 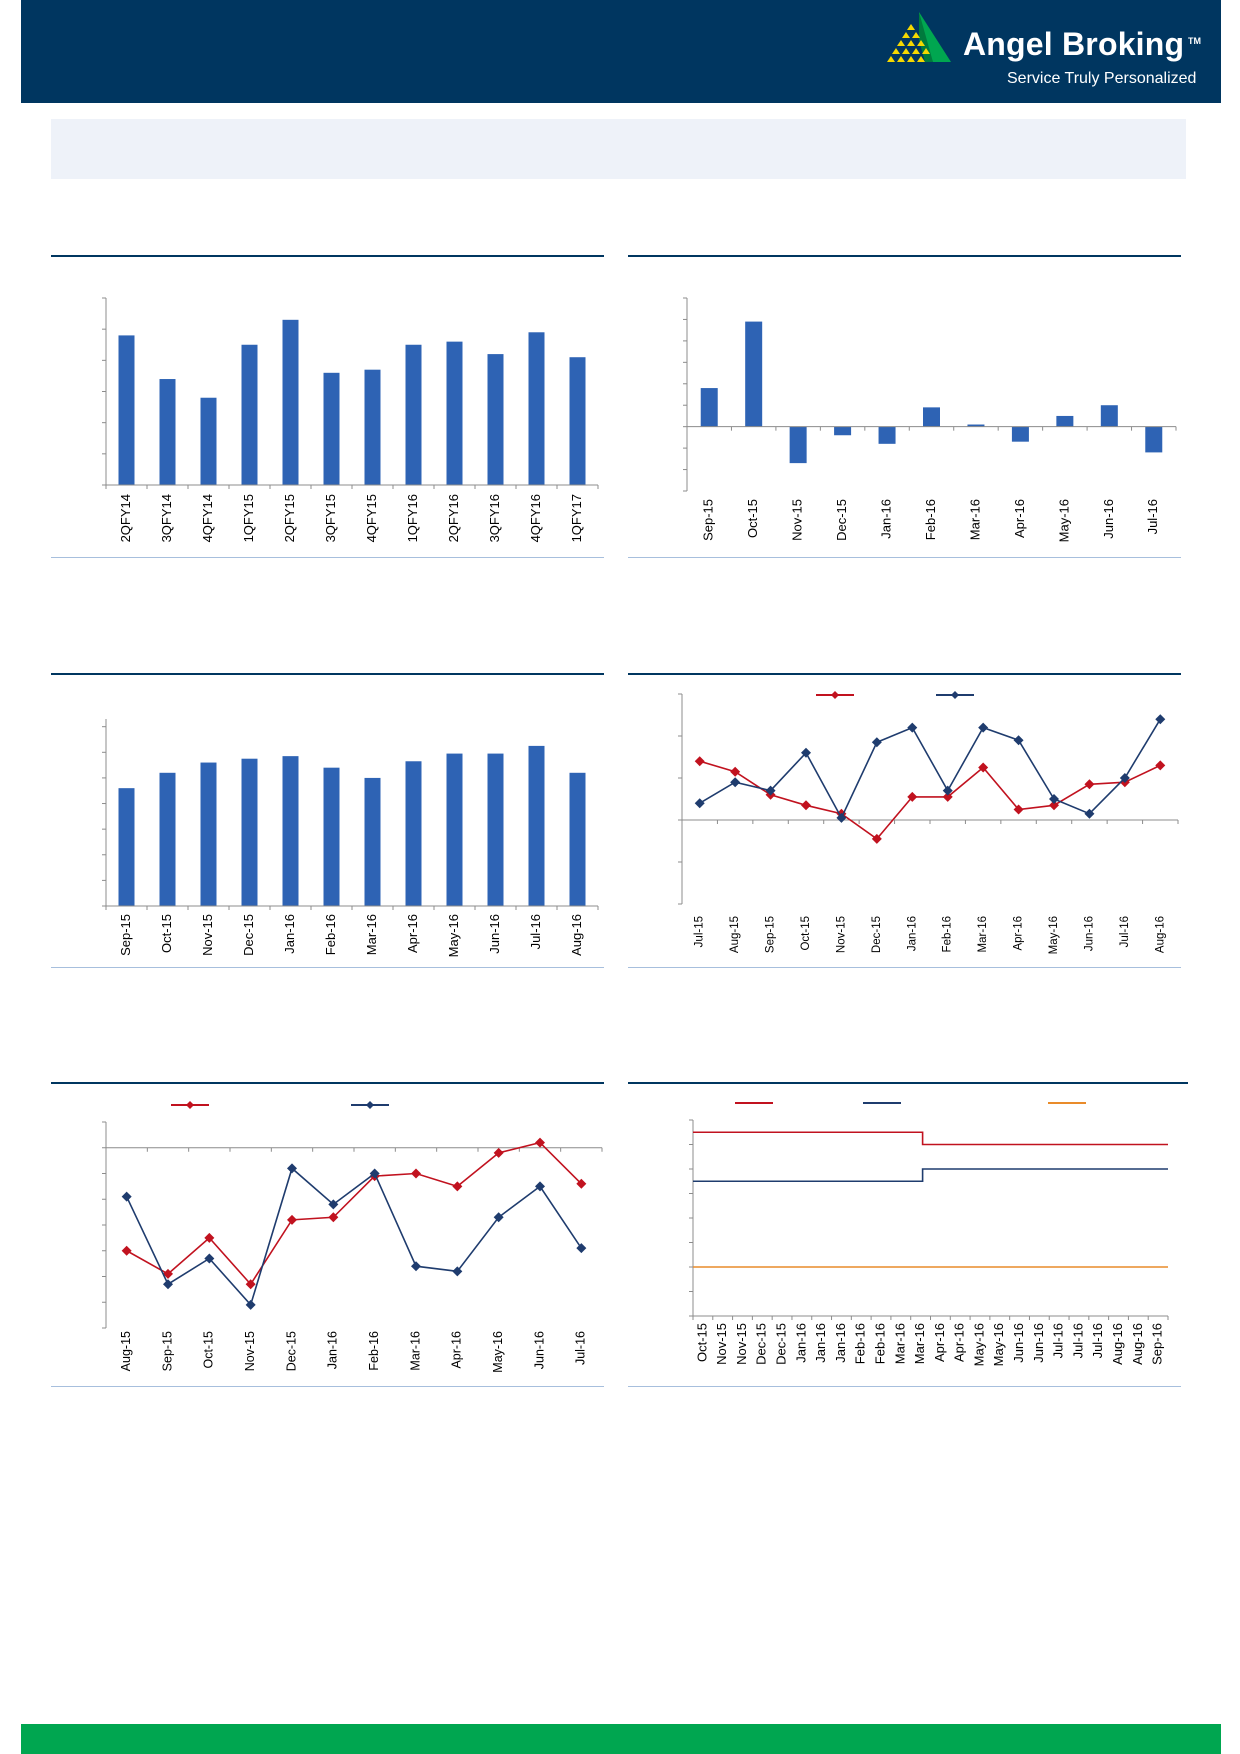 I want to click on x-tick-label: Aug-16, so click(x=1160, y=934).